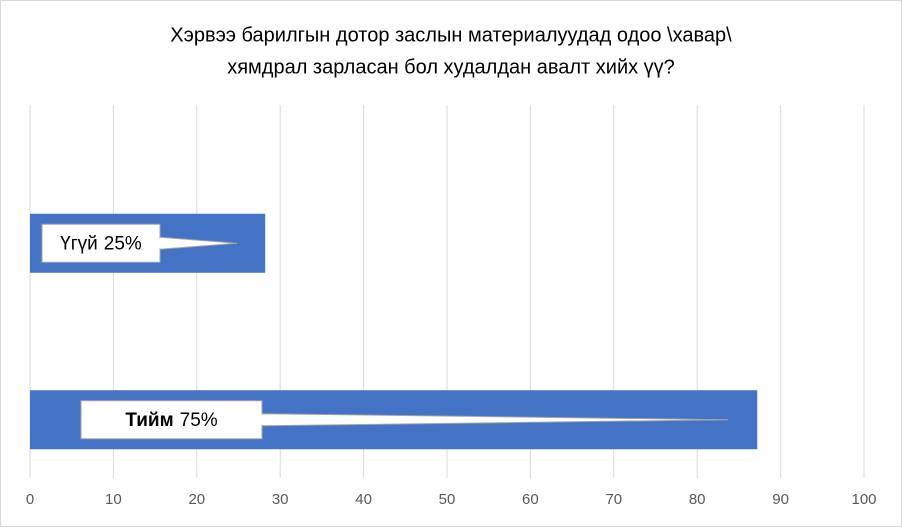 This screenshot has width=902, height=532. Describe the element at coordinates (780, 499) in the screenshot. I see `x-tick-label: 90` at that location.